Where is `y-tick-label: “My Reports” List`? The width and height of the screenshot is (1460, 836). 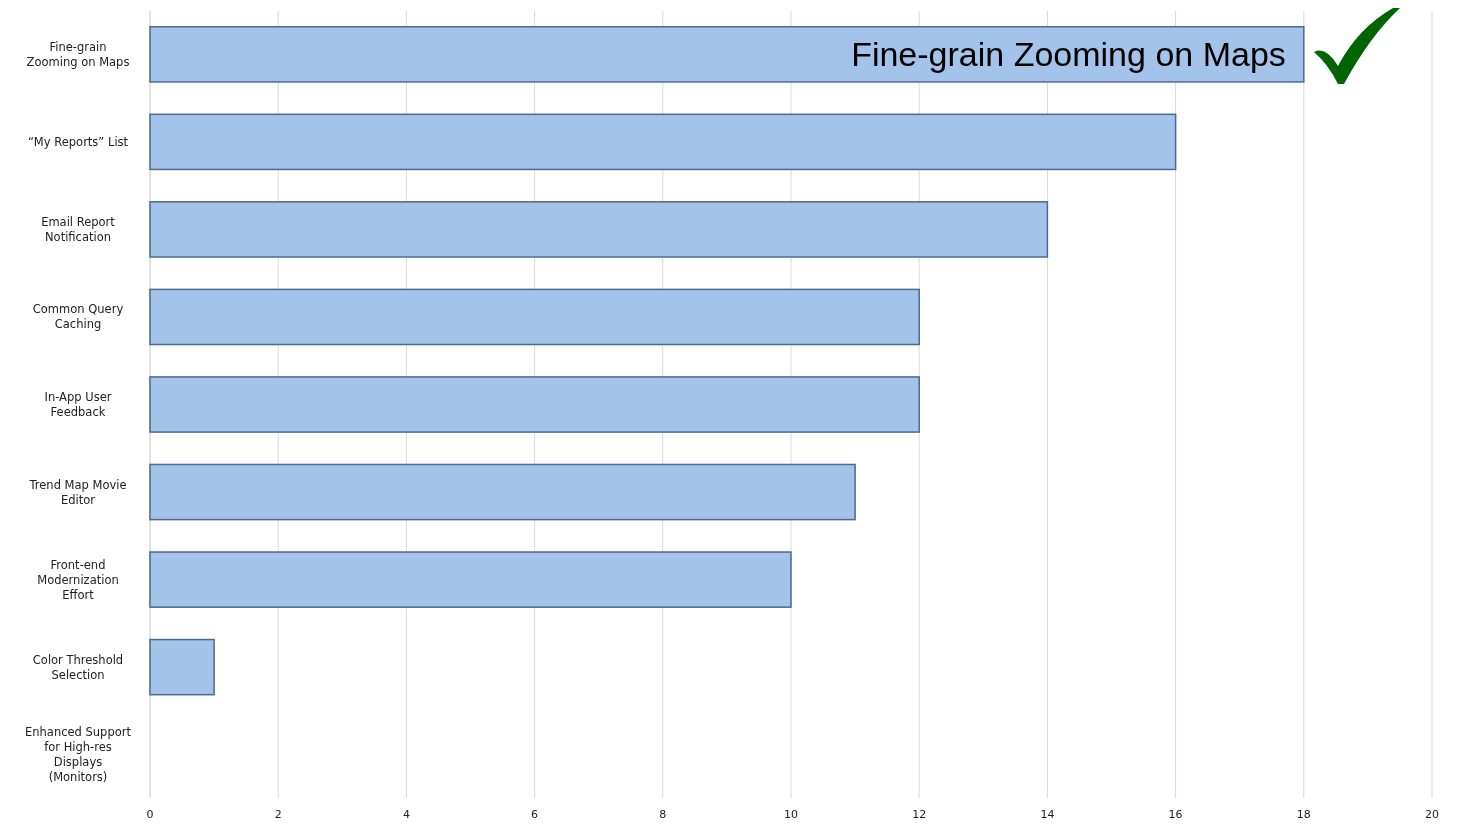
y-tick-label: “My Reports” List is located at coordinates (78, 141).